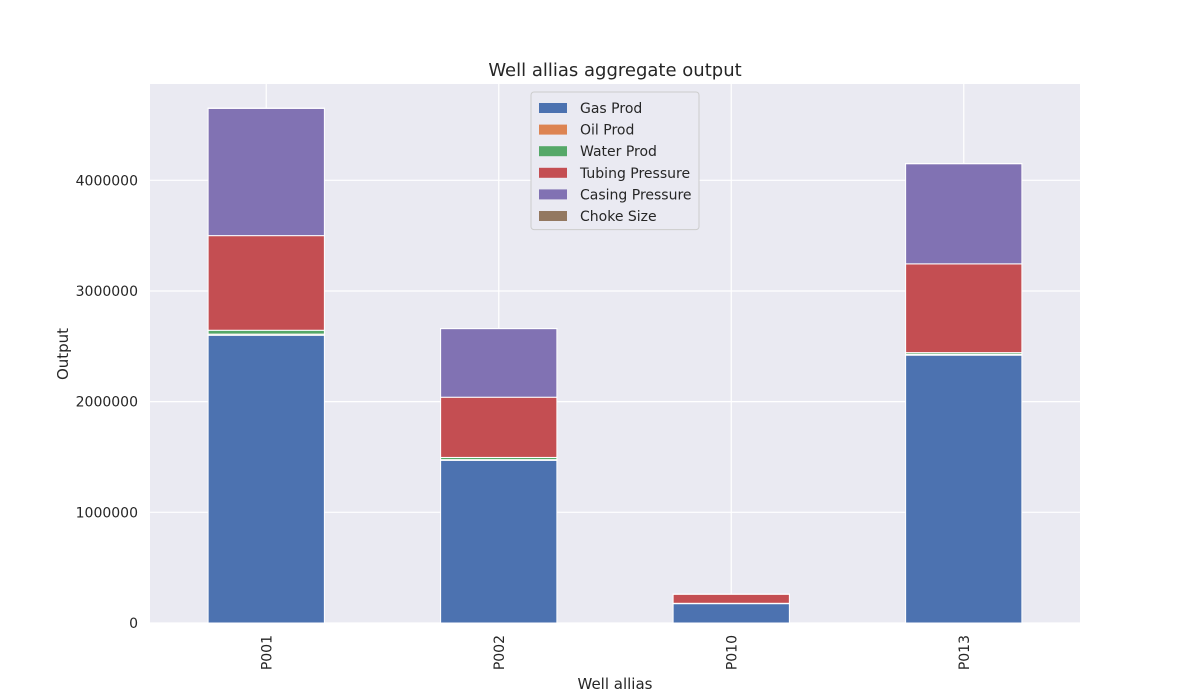 The height and width of the screenshot is (700, 1200). Describe the element at coordinates (615, 684) in the screenshot. I see `x-axis-label: Well allias` at that location.